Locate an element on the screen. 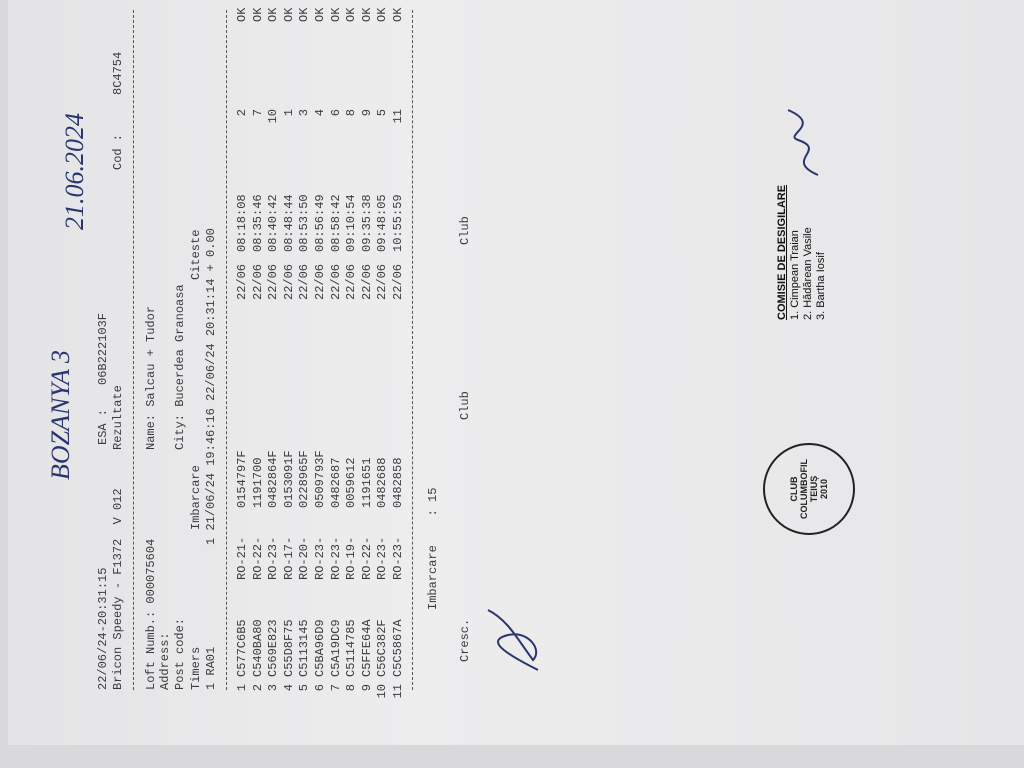  ring-number: 0228965F is located at coordinates (304, 479).